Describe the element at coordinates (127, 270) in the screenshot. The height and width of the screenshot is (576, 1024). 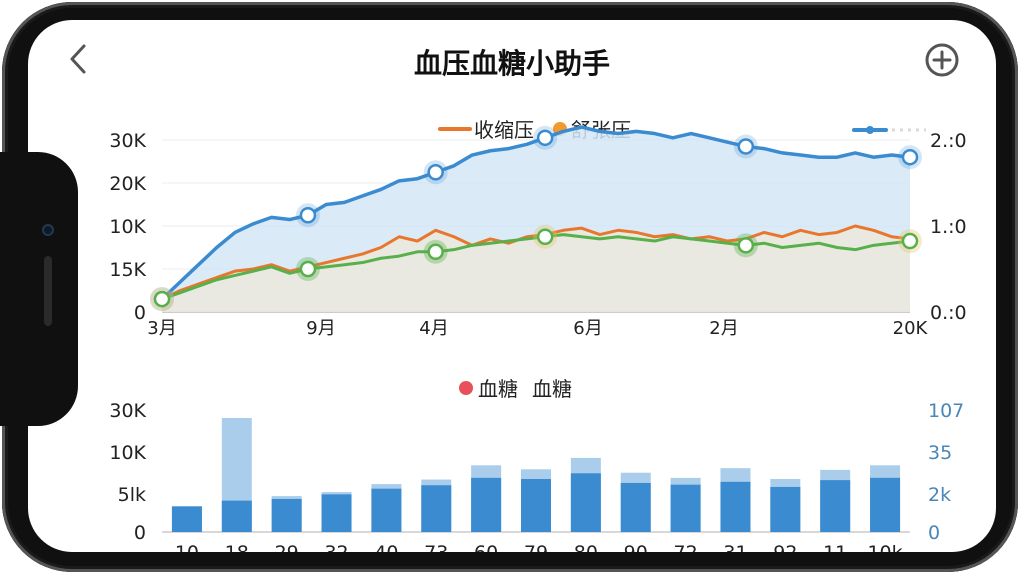
I see `bp-left-tick: 15K` at that location.